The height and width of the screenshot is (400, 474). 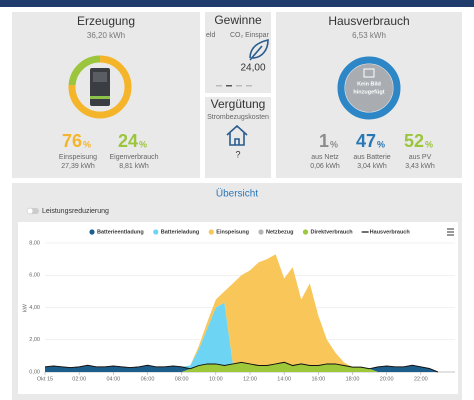 What do you see at coordinates (120, 232) in the screenshot?
I see `legend-label: Batterieentladung` at bounding box center [120, 232].